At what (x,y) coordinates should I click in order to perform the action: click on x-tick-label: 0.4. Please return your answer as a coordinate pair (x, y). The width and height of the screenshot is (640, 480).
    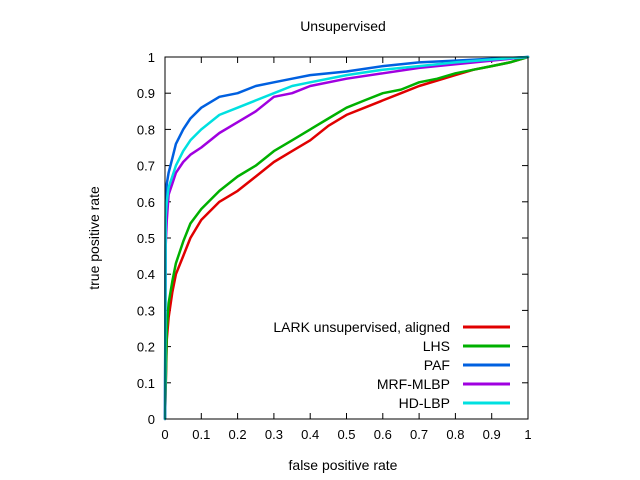
    Looking at the image, I should click on (310, 434).